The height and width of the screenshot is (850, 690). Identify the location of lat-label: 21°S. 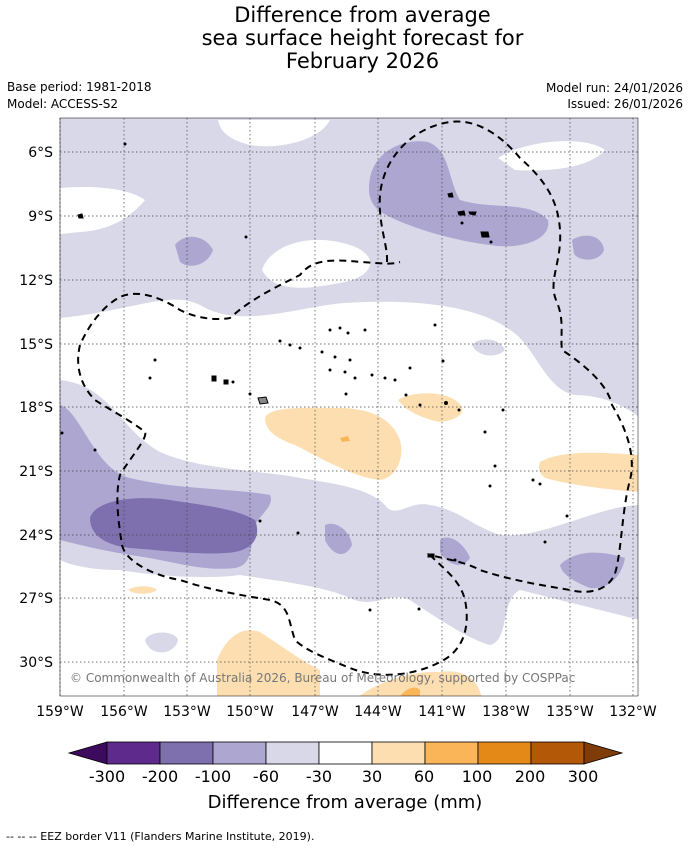
(36, 472).